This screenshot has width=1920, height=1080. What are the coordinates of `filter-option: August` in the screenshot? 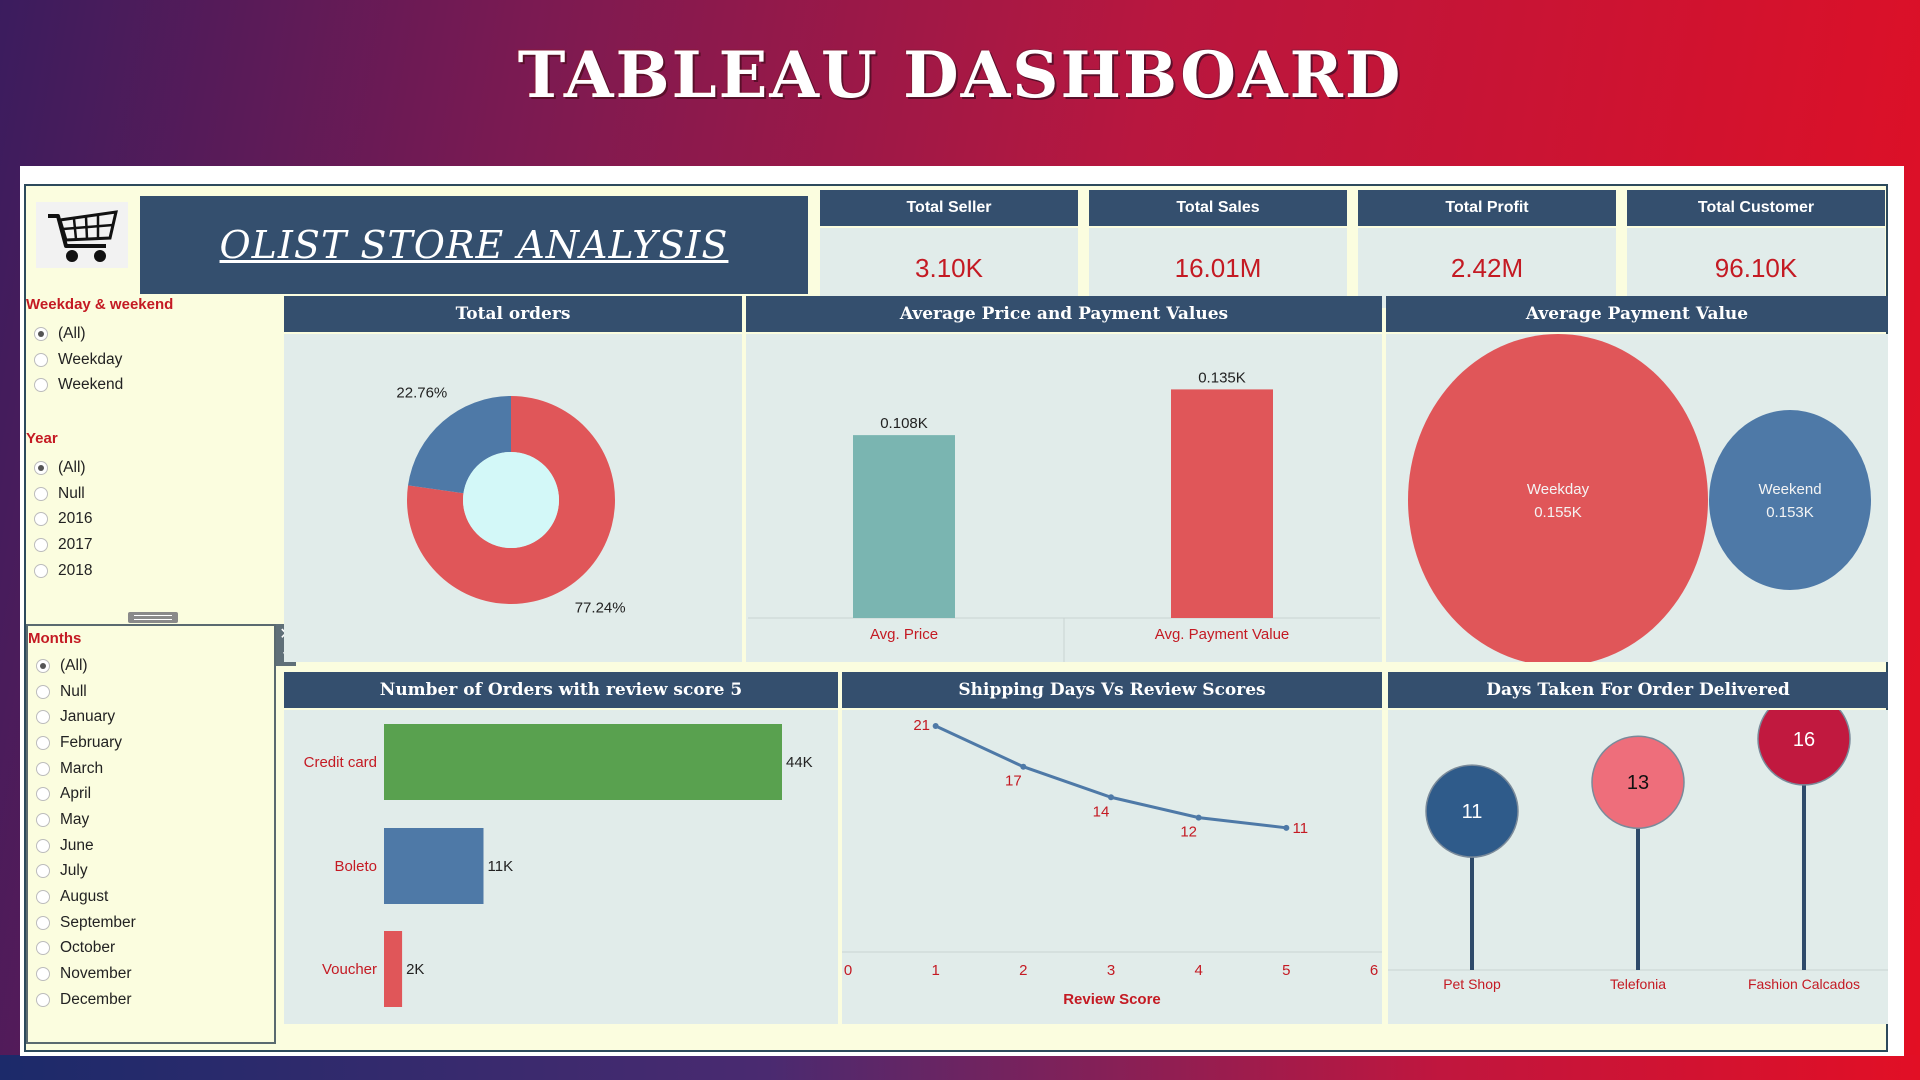 It's located at (155, 897).